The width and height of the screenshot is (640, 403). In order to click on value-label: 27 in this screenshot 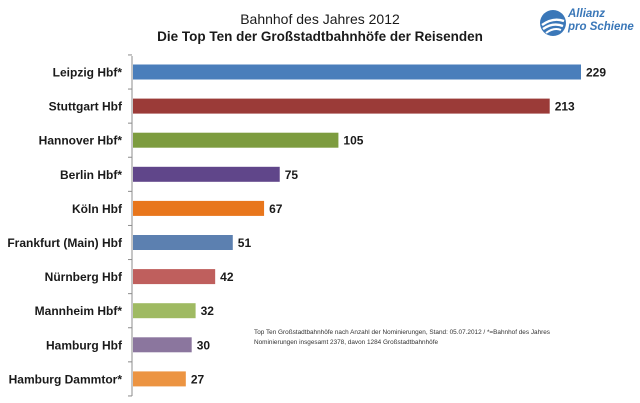, I will do `click(198, 379)`.